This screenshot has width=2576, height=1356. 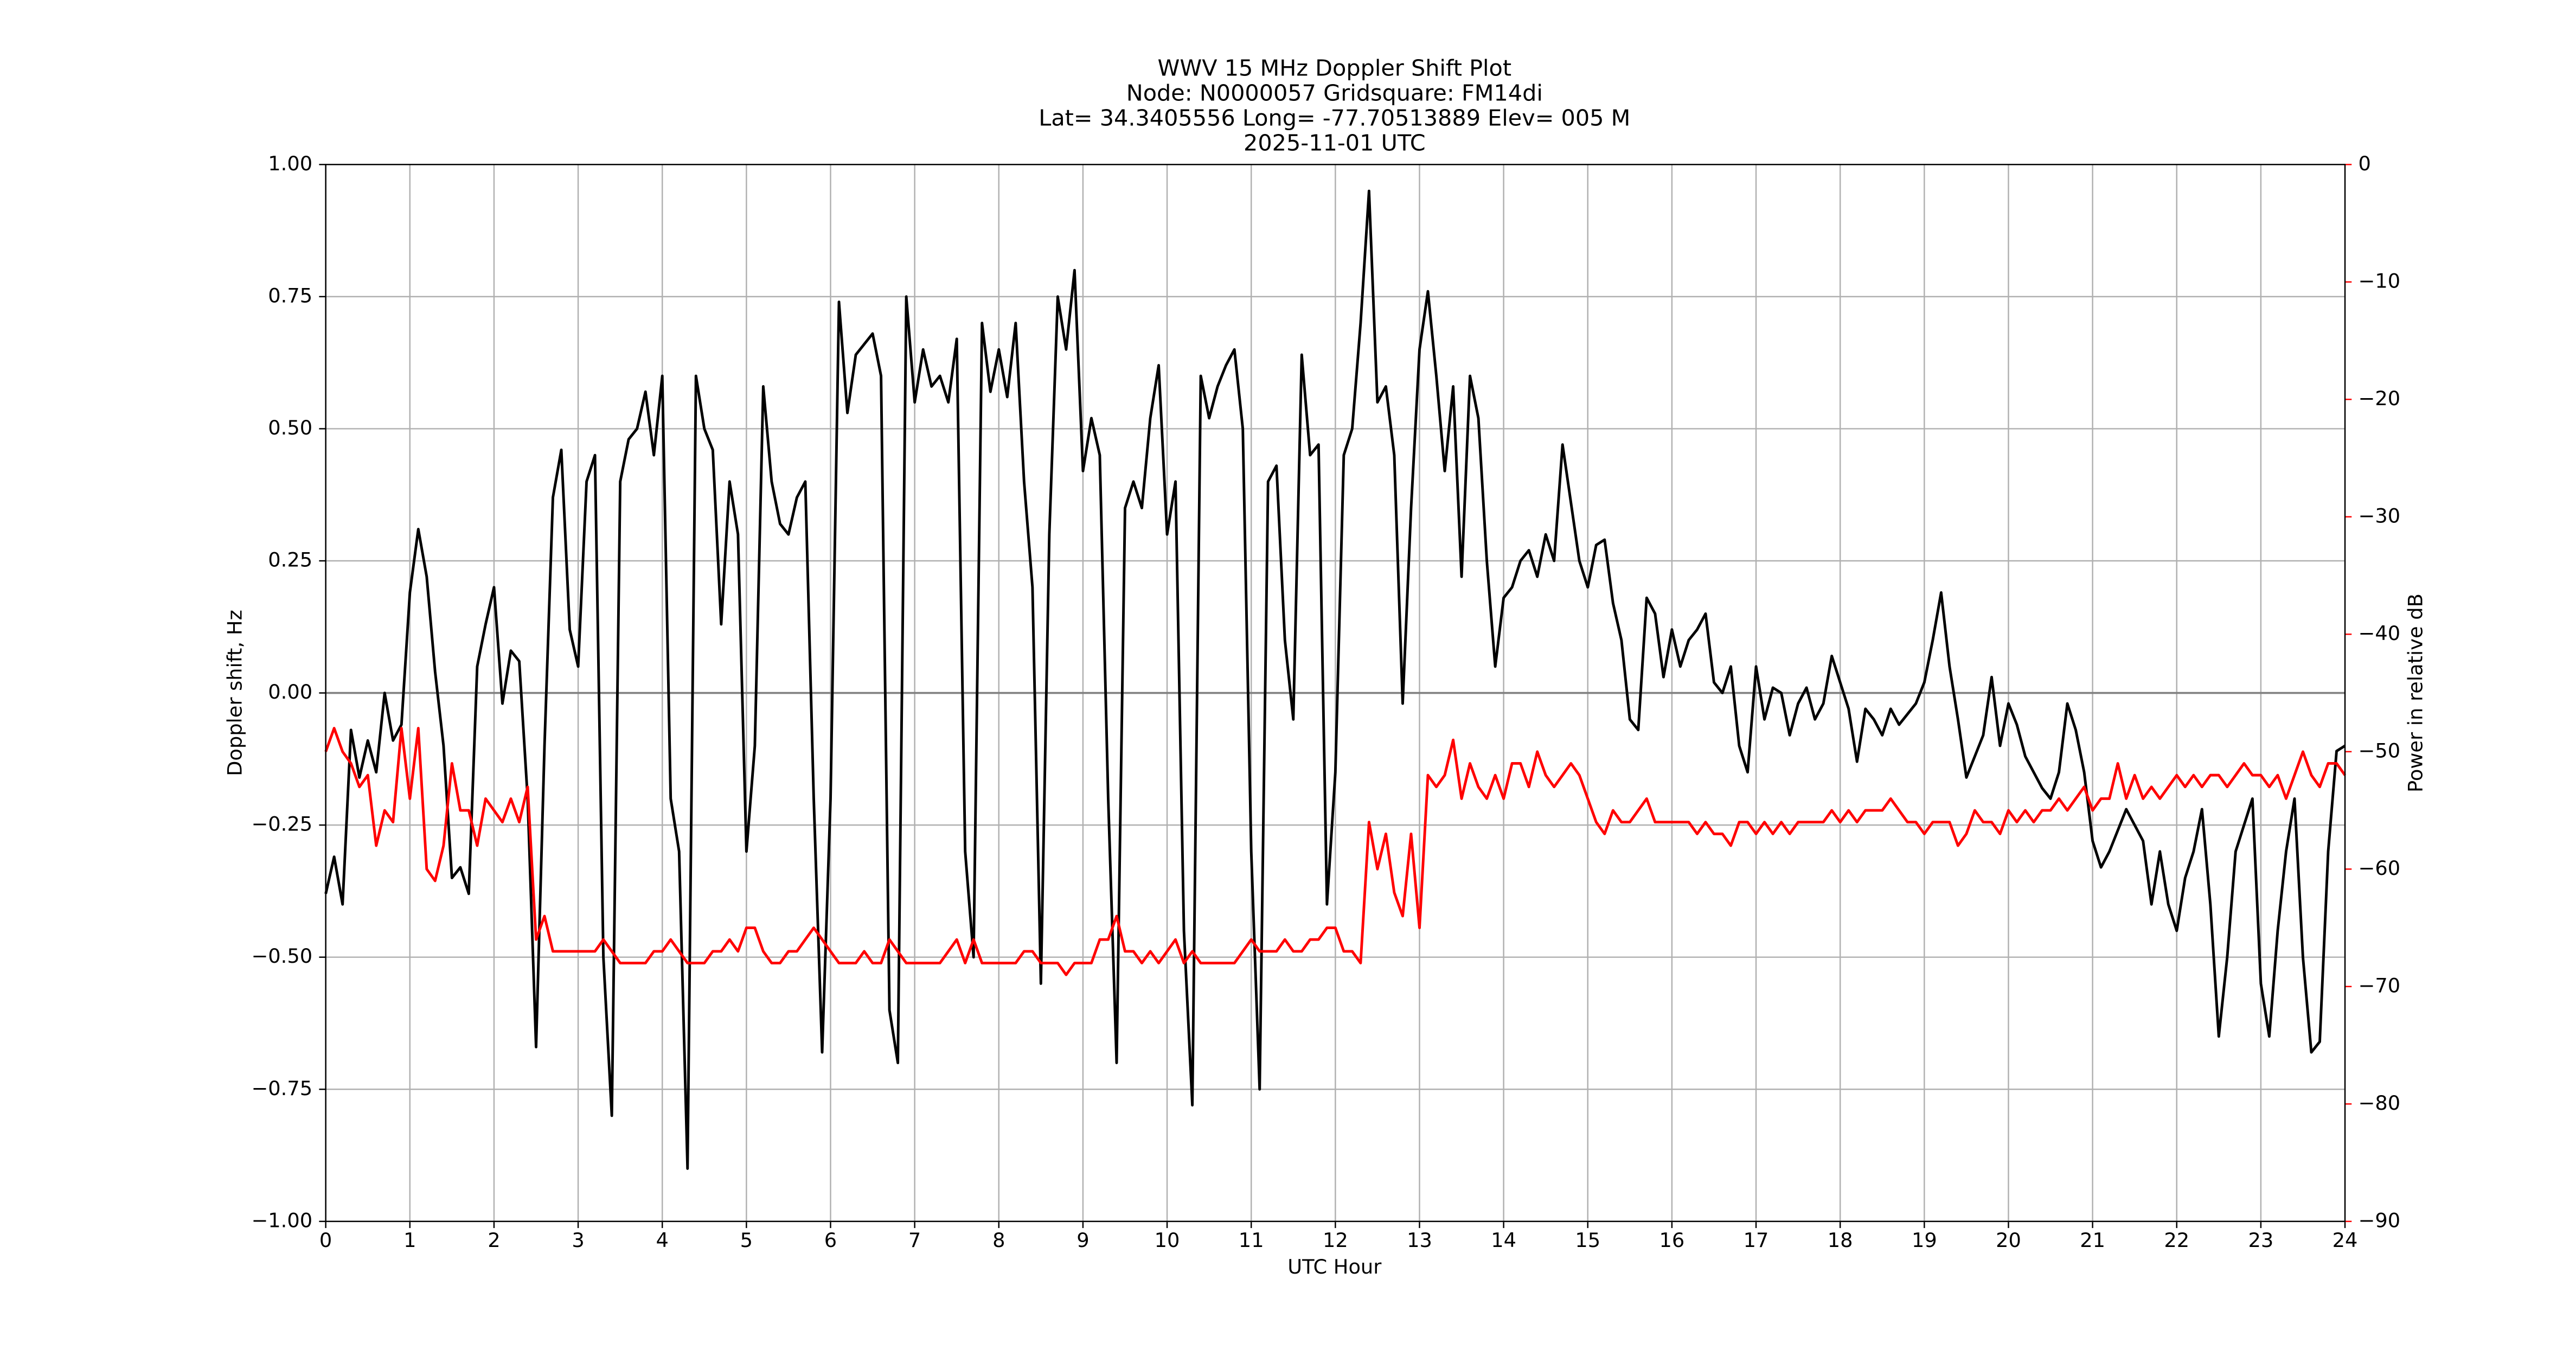 What do you see at coordinates (2345, 1240) in the screenshot?
I see `x-tick-label: 24` at bounding box center [2345, 1240].